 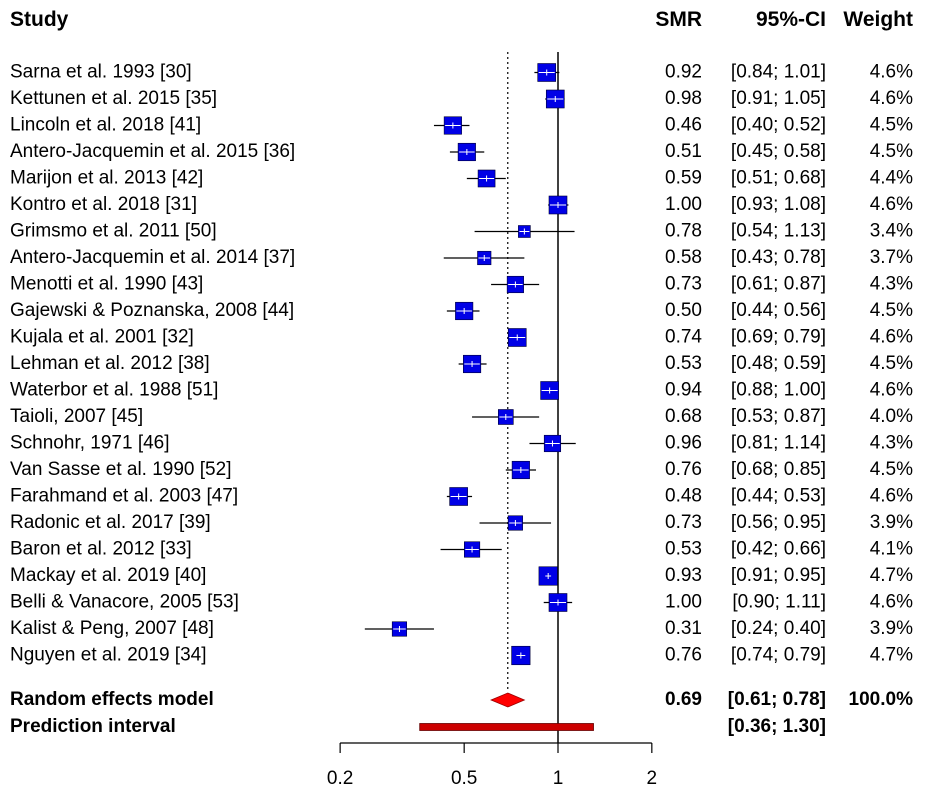 What do you see at coordinates (110, 363) in the screenshot?
I see `study-label: Lehman et al. 2012 [38]` at bounding box center [110, 363].